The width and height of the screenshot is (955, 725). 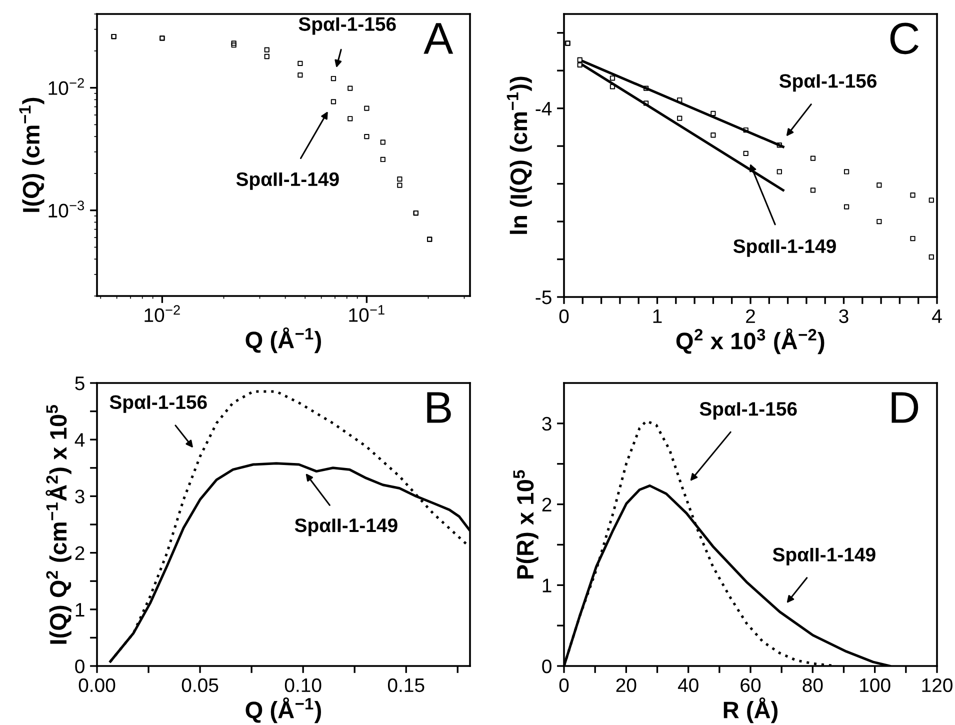 I want to click on x-tick-label: 10$^{−1}$, so click(x=366, y=313).